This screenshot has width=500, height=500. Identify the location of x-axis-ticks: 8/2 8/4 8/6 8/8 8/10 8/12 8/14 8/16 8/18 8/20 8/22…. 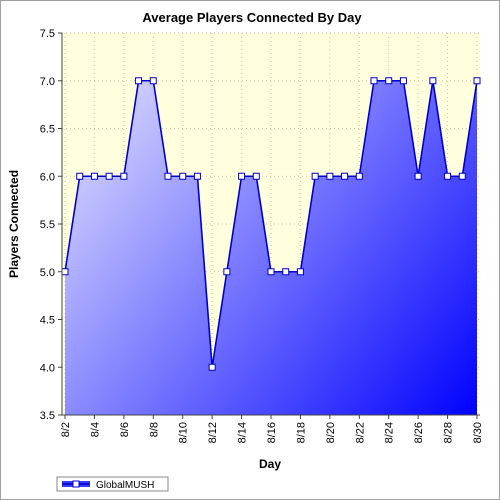
(272, 429).